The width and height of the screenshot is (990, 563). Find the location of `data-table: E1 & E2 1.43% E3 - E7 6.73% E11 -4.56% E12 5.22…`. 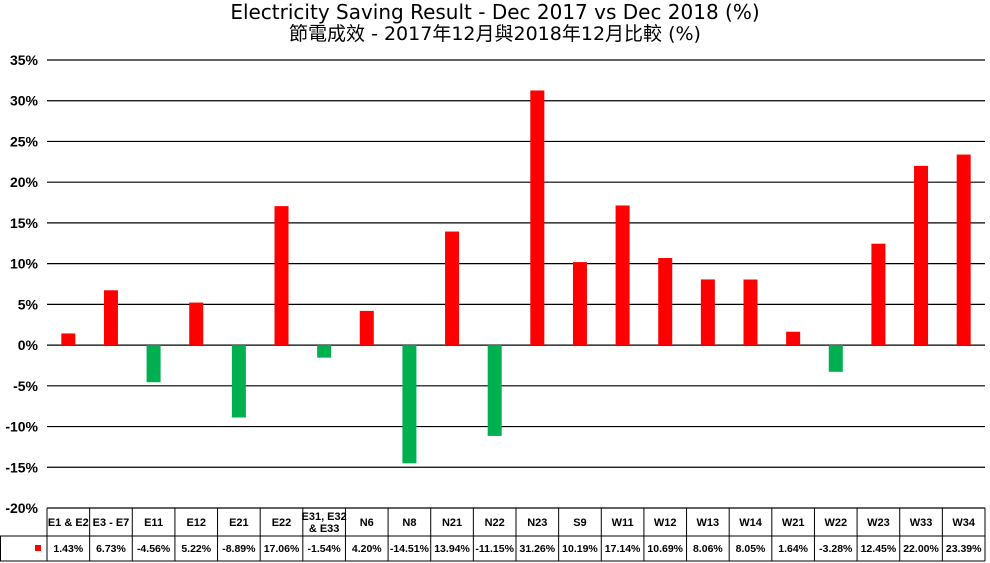

data-table: E1 & E2 1.43% E3 - E7 6.73% E11 -4.56% E12 5.22… is located at coordinates (493, 535).